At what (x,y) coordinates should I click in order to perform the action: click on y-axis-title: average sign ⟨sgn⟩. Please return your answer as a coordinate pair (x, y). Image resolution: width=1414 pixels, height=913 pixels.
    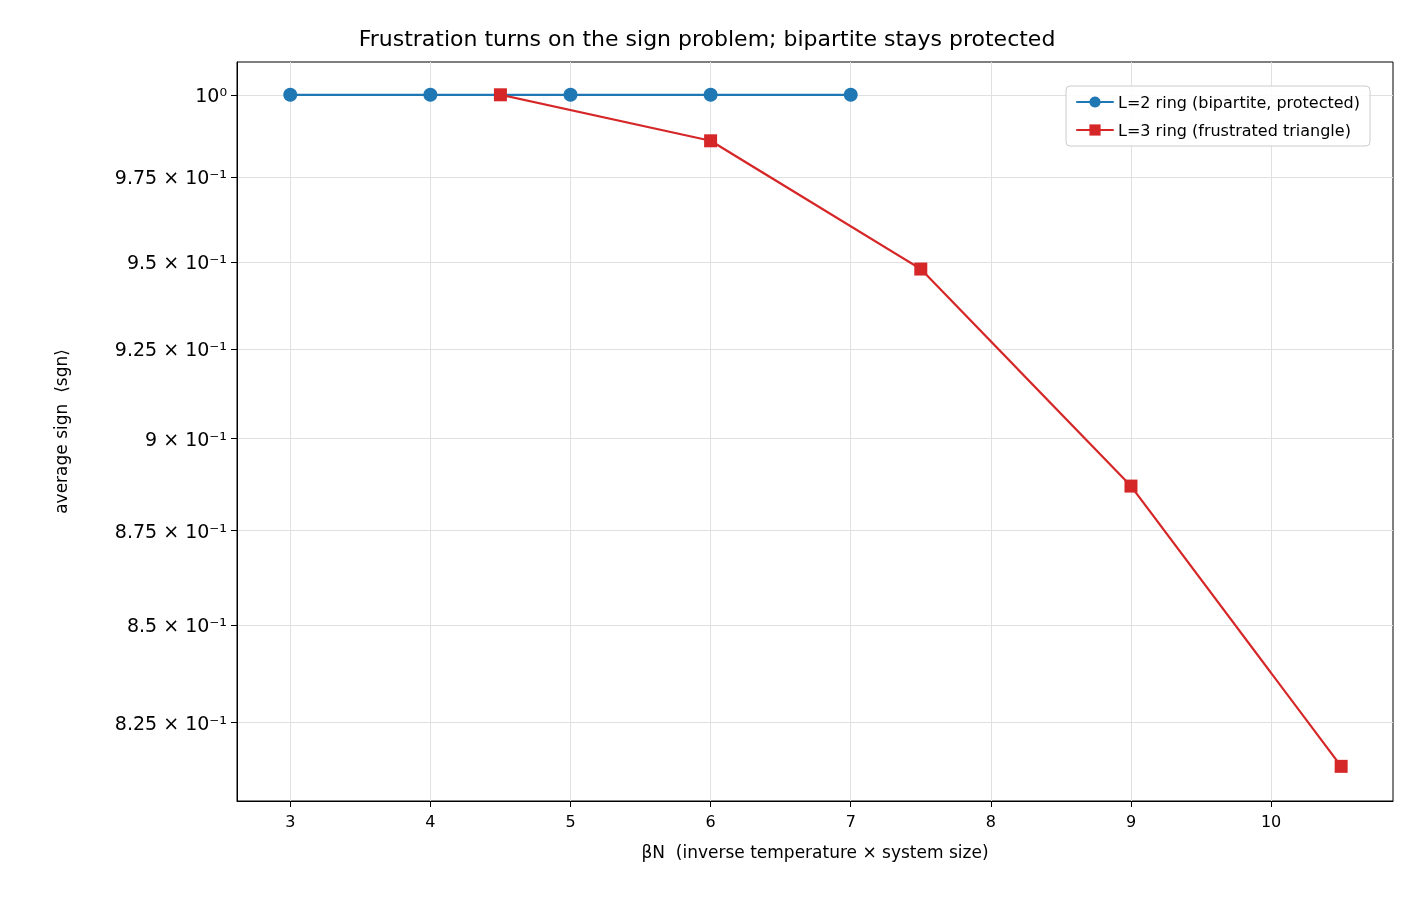
    Looking at the image, I should click on (60, 431).